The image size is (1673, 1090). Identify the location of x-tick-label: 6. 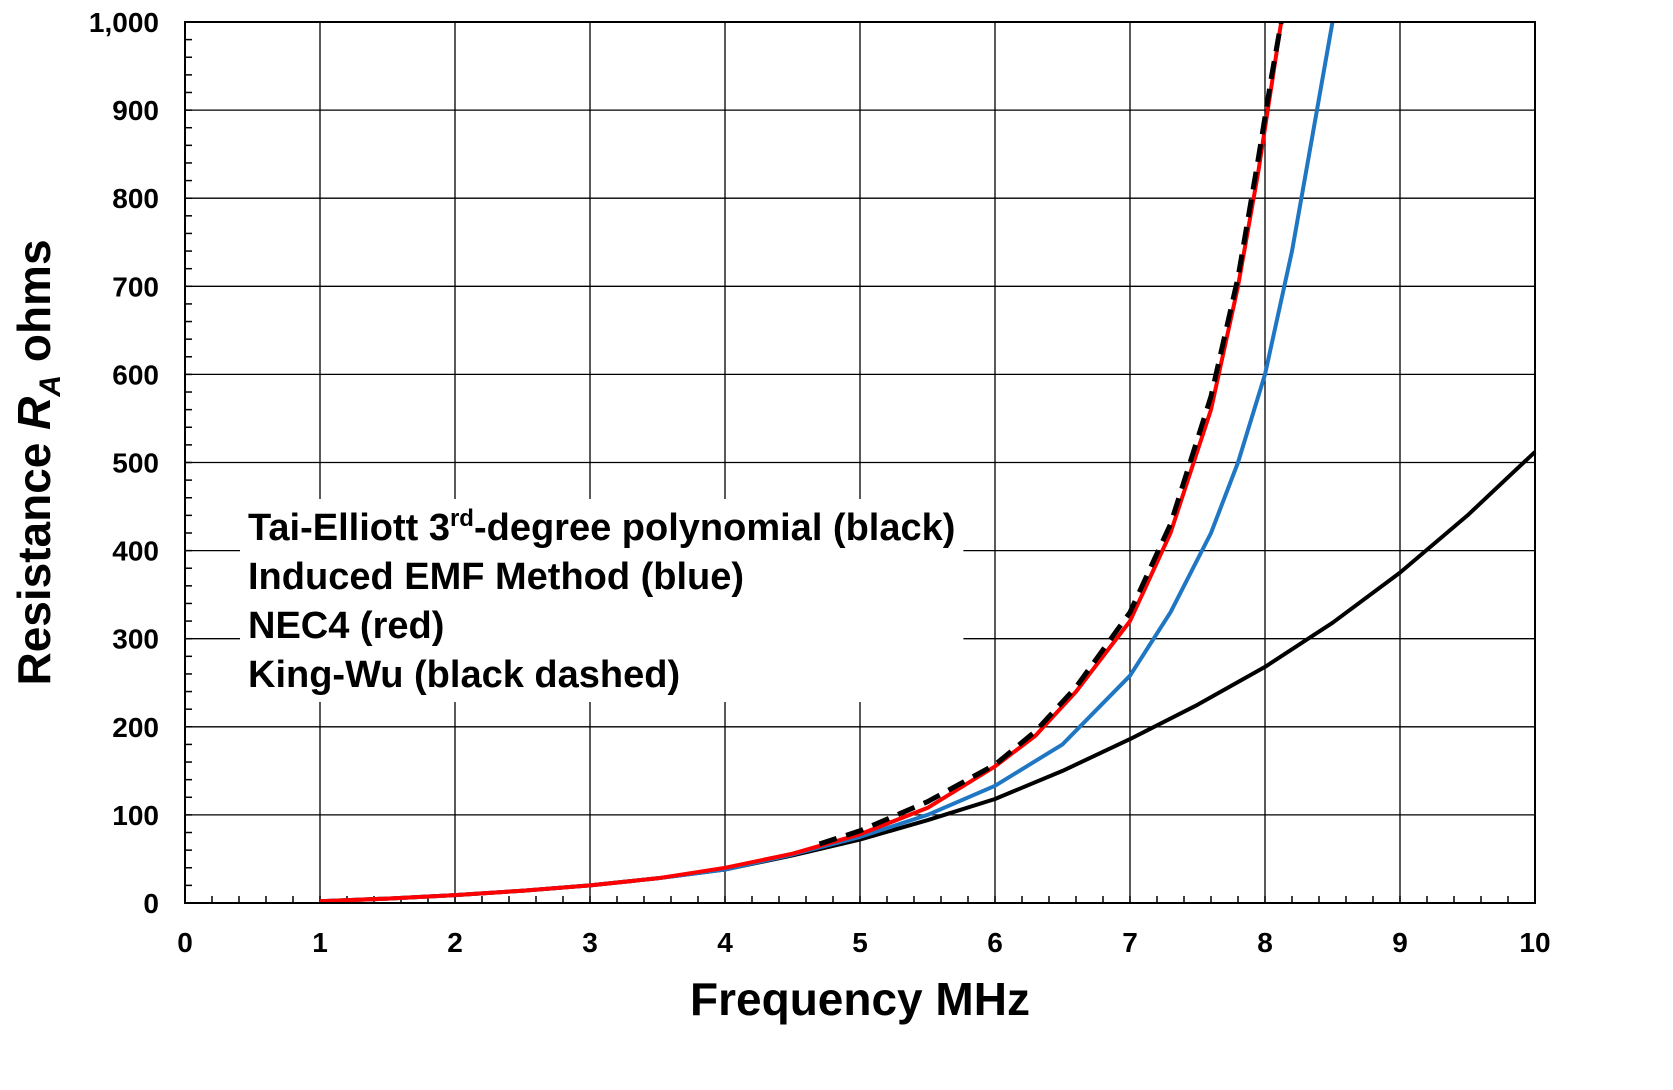
(995, 942).